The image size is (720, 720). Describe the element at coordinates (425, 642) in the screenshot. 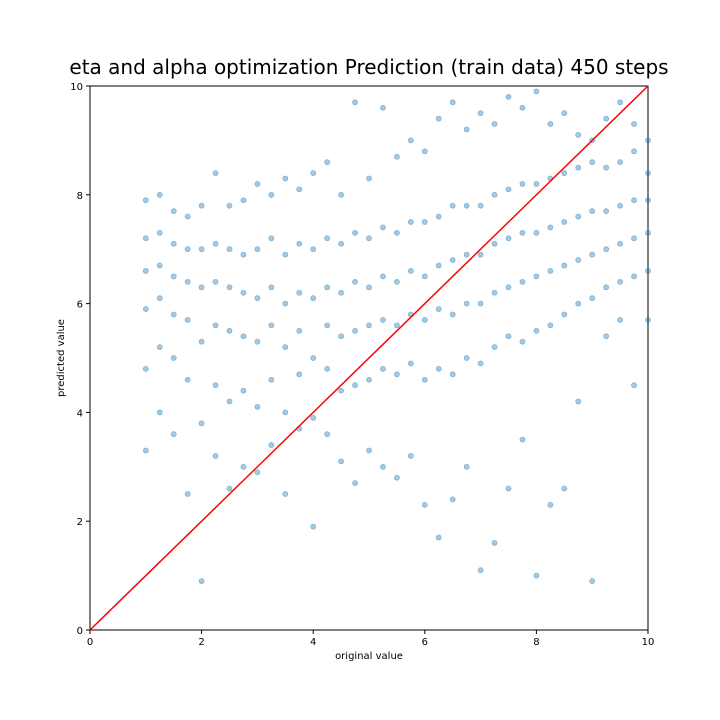

I see `x-tick-label: 6` at that location.